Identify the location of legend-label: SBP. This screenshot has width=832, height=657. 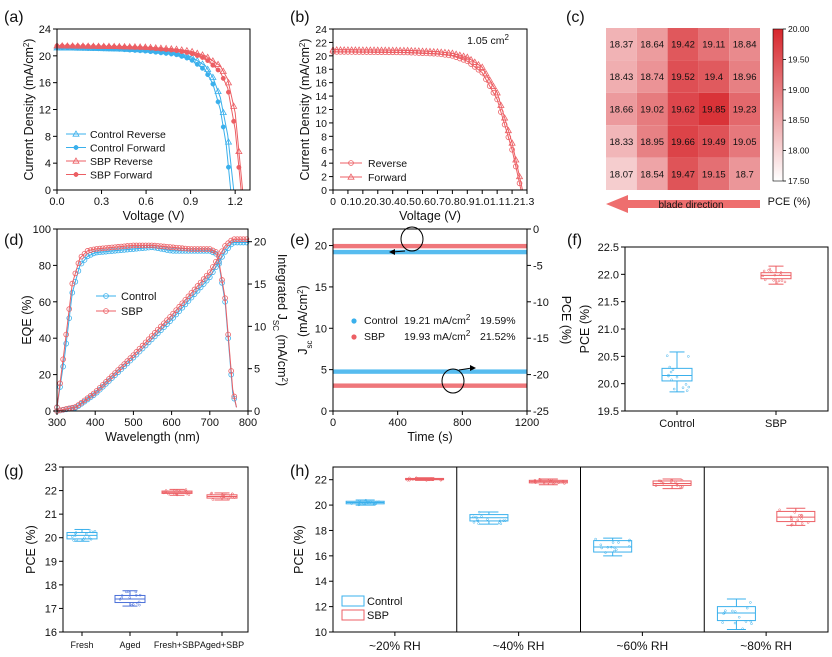
(374, 337).